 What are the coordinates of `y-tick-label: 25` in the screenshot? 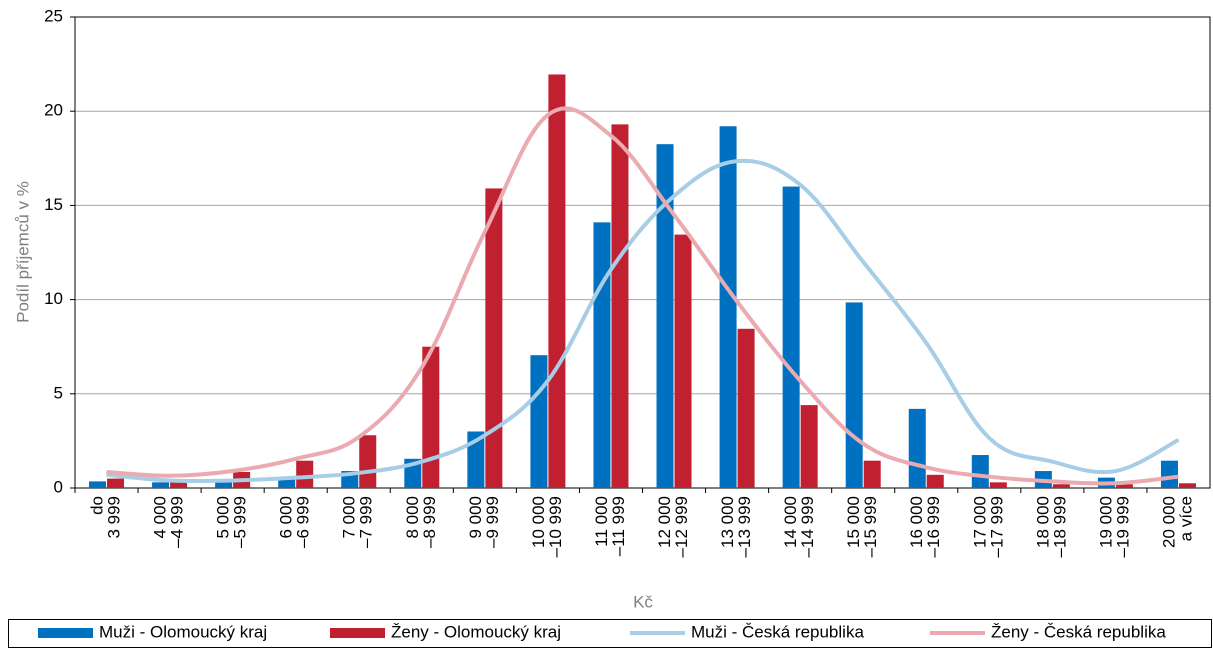 It's located at (53, 15).